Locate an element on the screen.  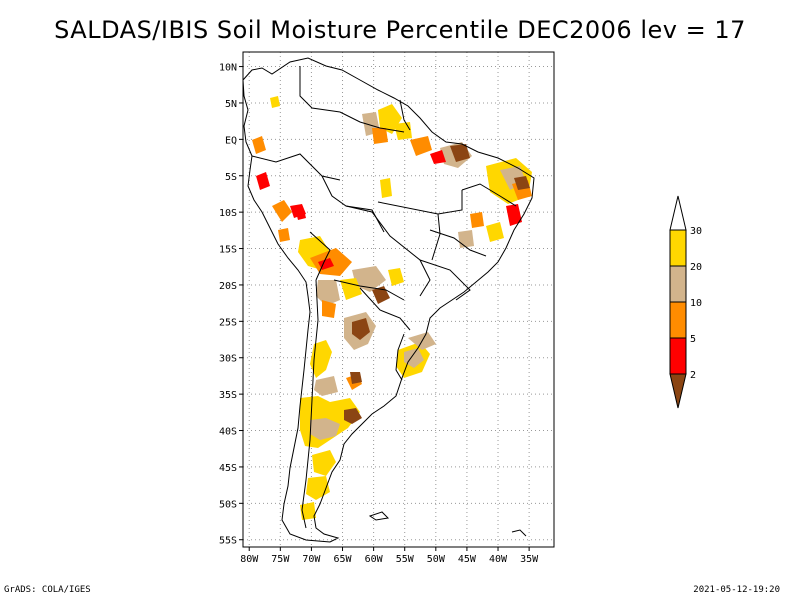
patch-brown-patagonia is located at coordinates (353, 416).